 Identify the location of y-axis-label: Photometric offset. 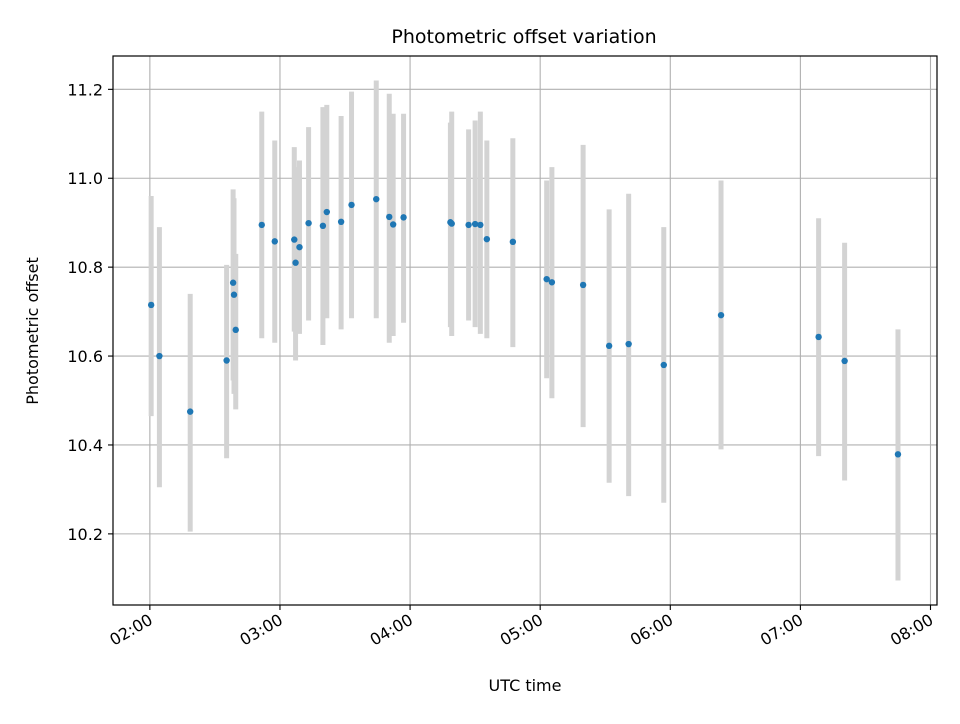
(32, 331).